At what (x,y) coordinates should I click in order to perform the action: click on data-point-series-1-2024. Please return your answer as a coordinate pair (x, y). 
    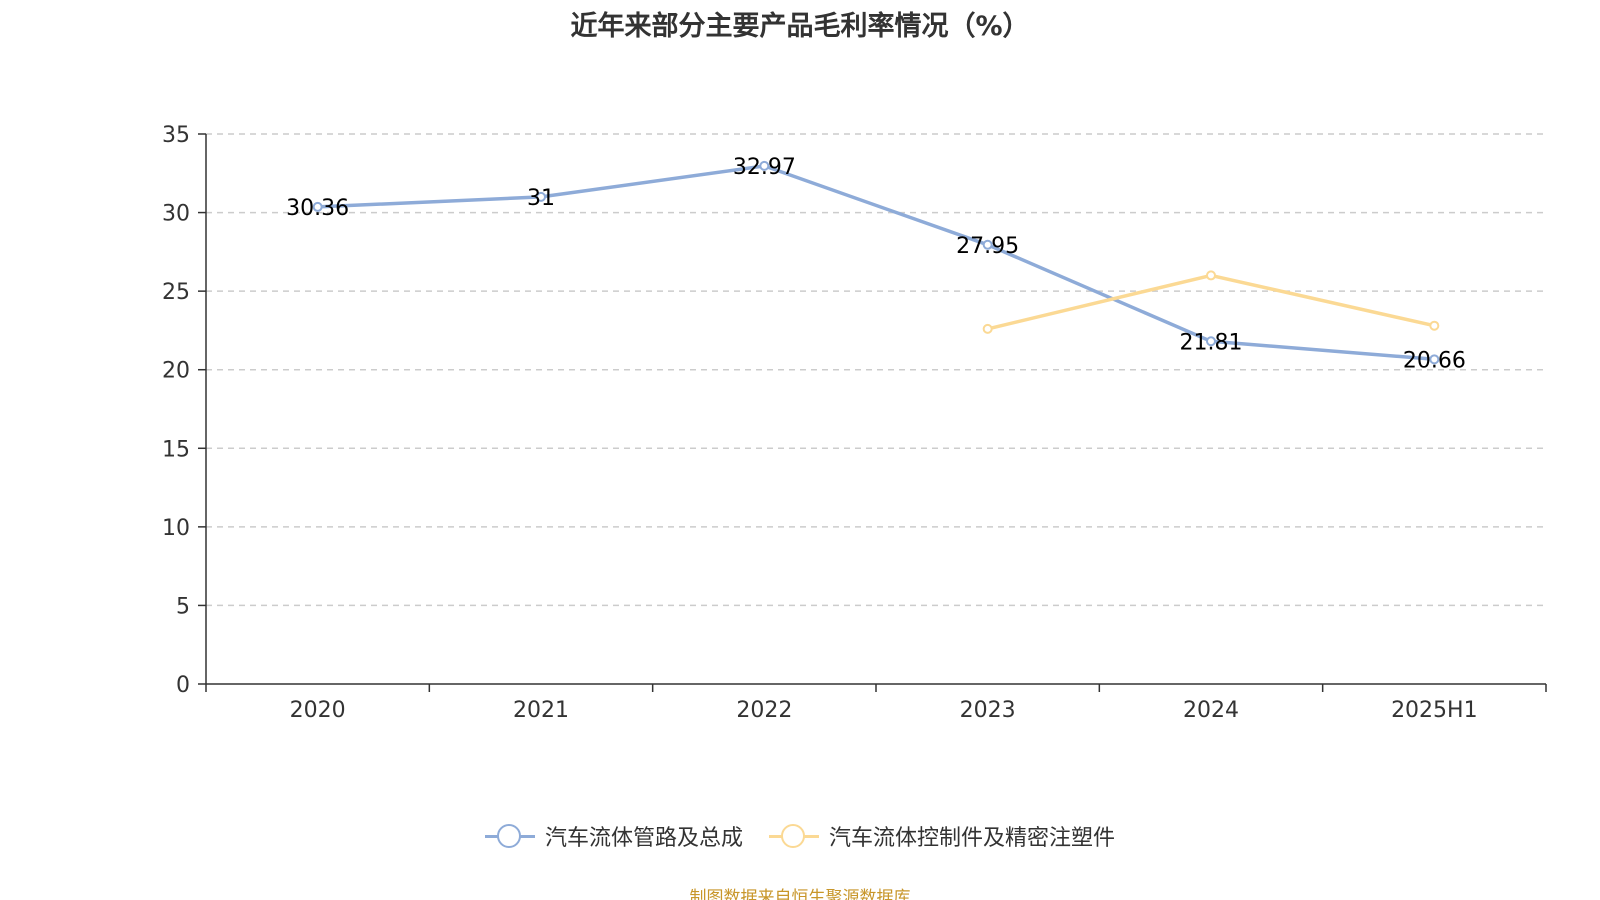
    Looking at the image, I should click on (1211, 341).